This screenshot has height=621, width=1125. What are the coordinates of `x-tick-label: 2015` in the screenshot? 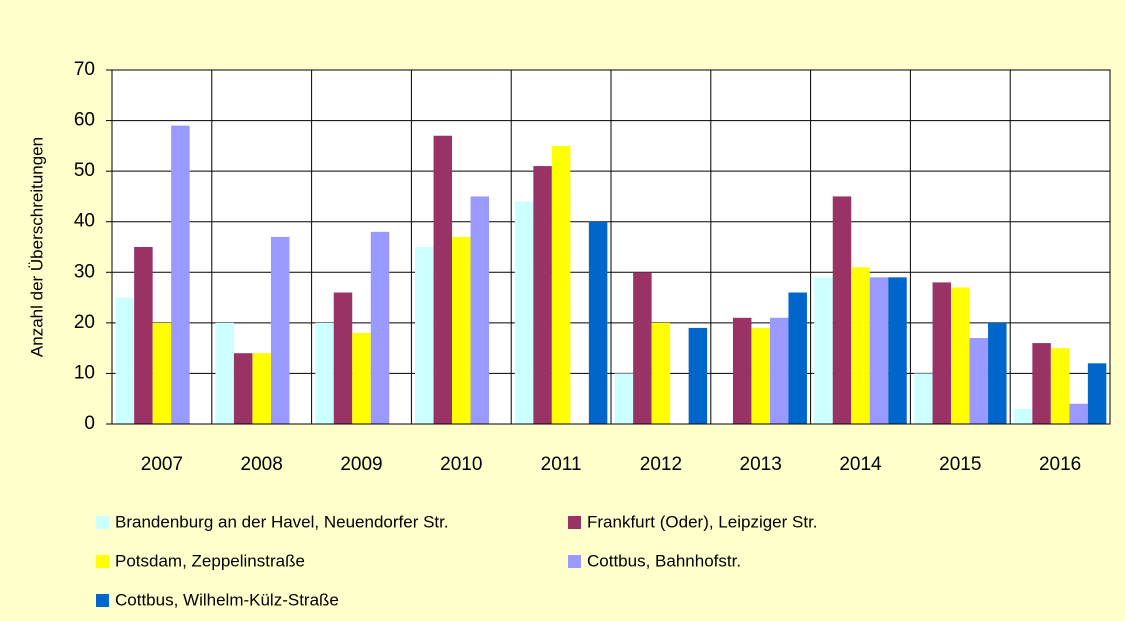 It's located at (960, 464).